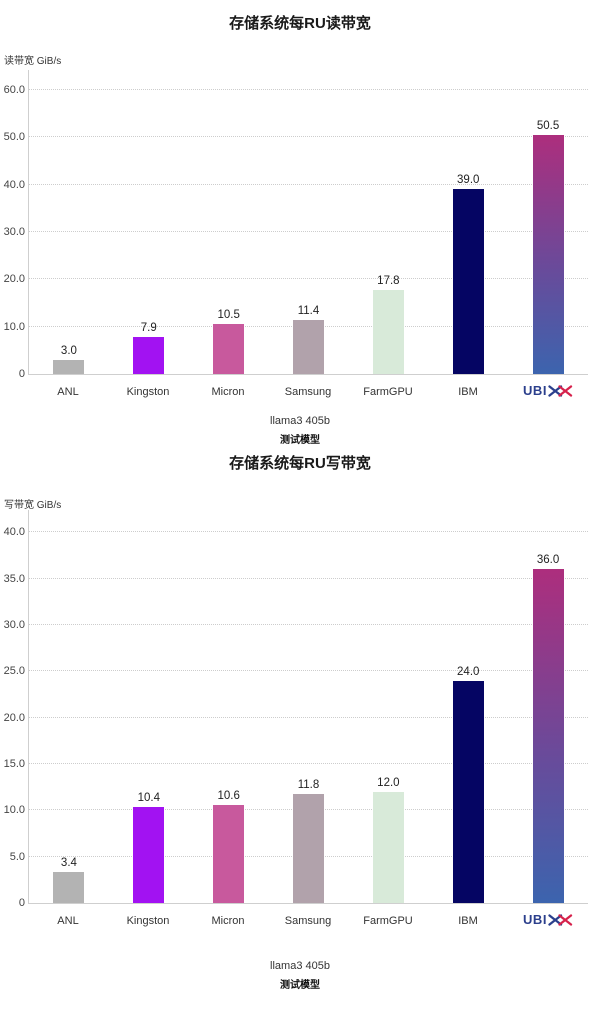  What do you see at coordinates (149, 706) in the screenshot?
I see `bar-slot-kingston: 10.4` at bounding box center [149, 706].